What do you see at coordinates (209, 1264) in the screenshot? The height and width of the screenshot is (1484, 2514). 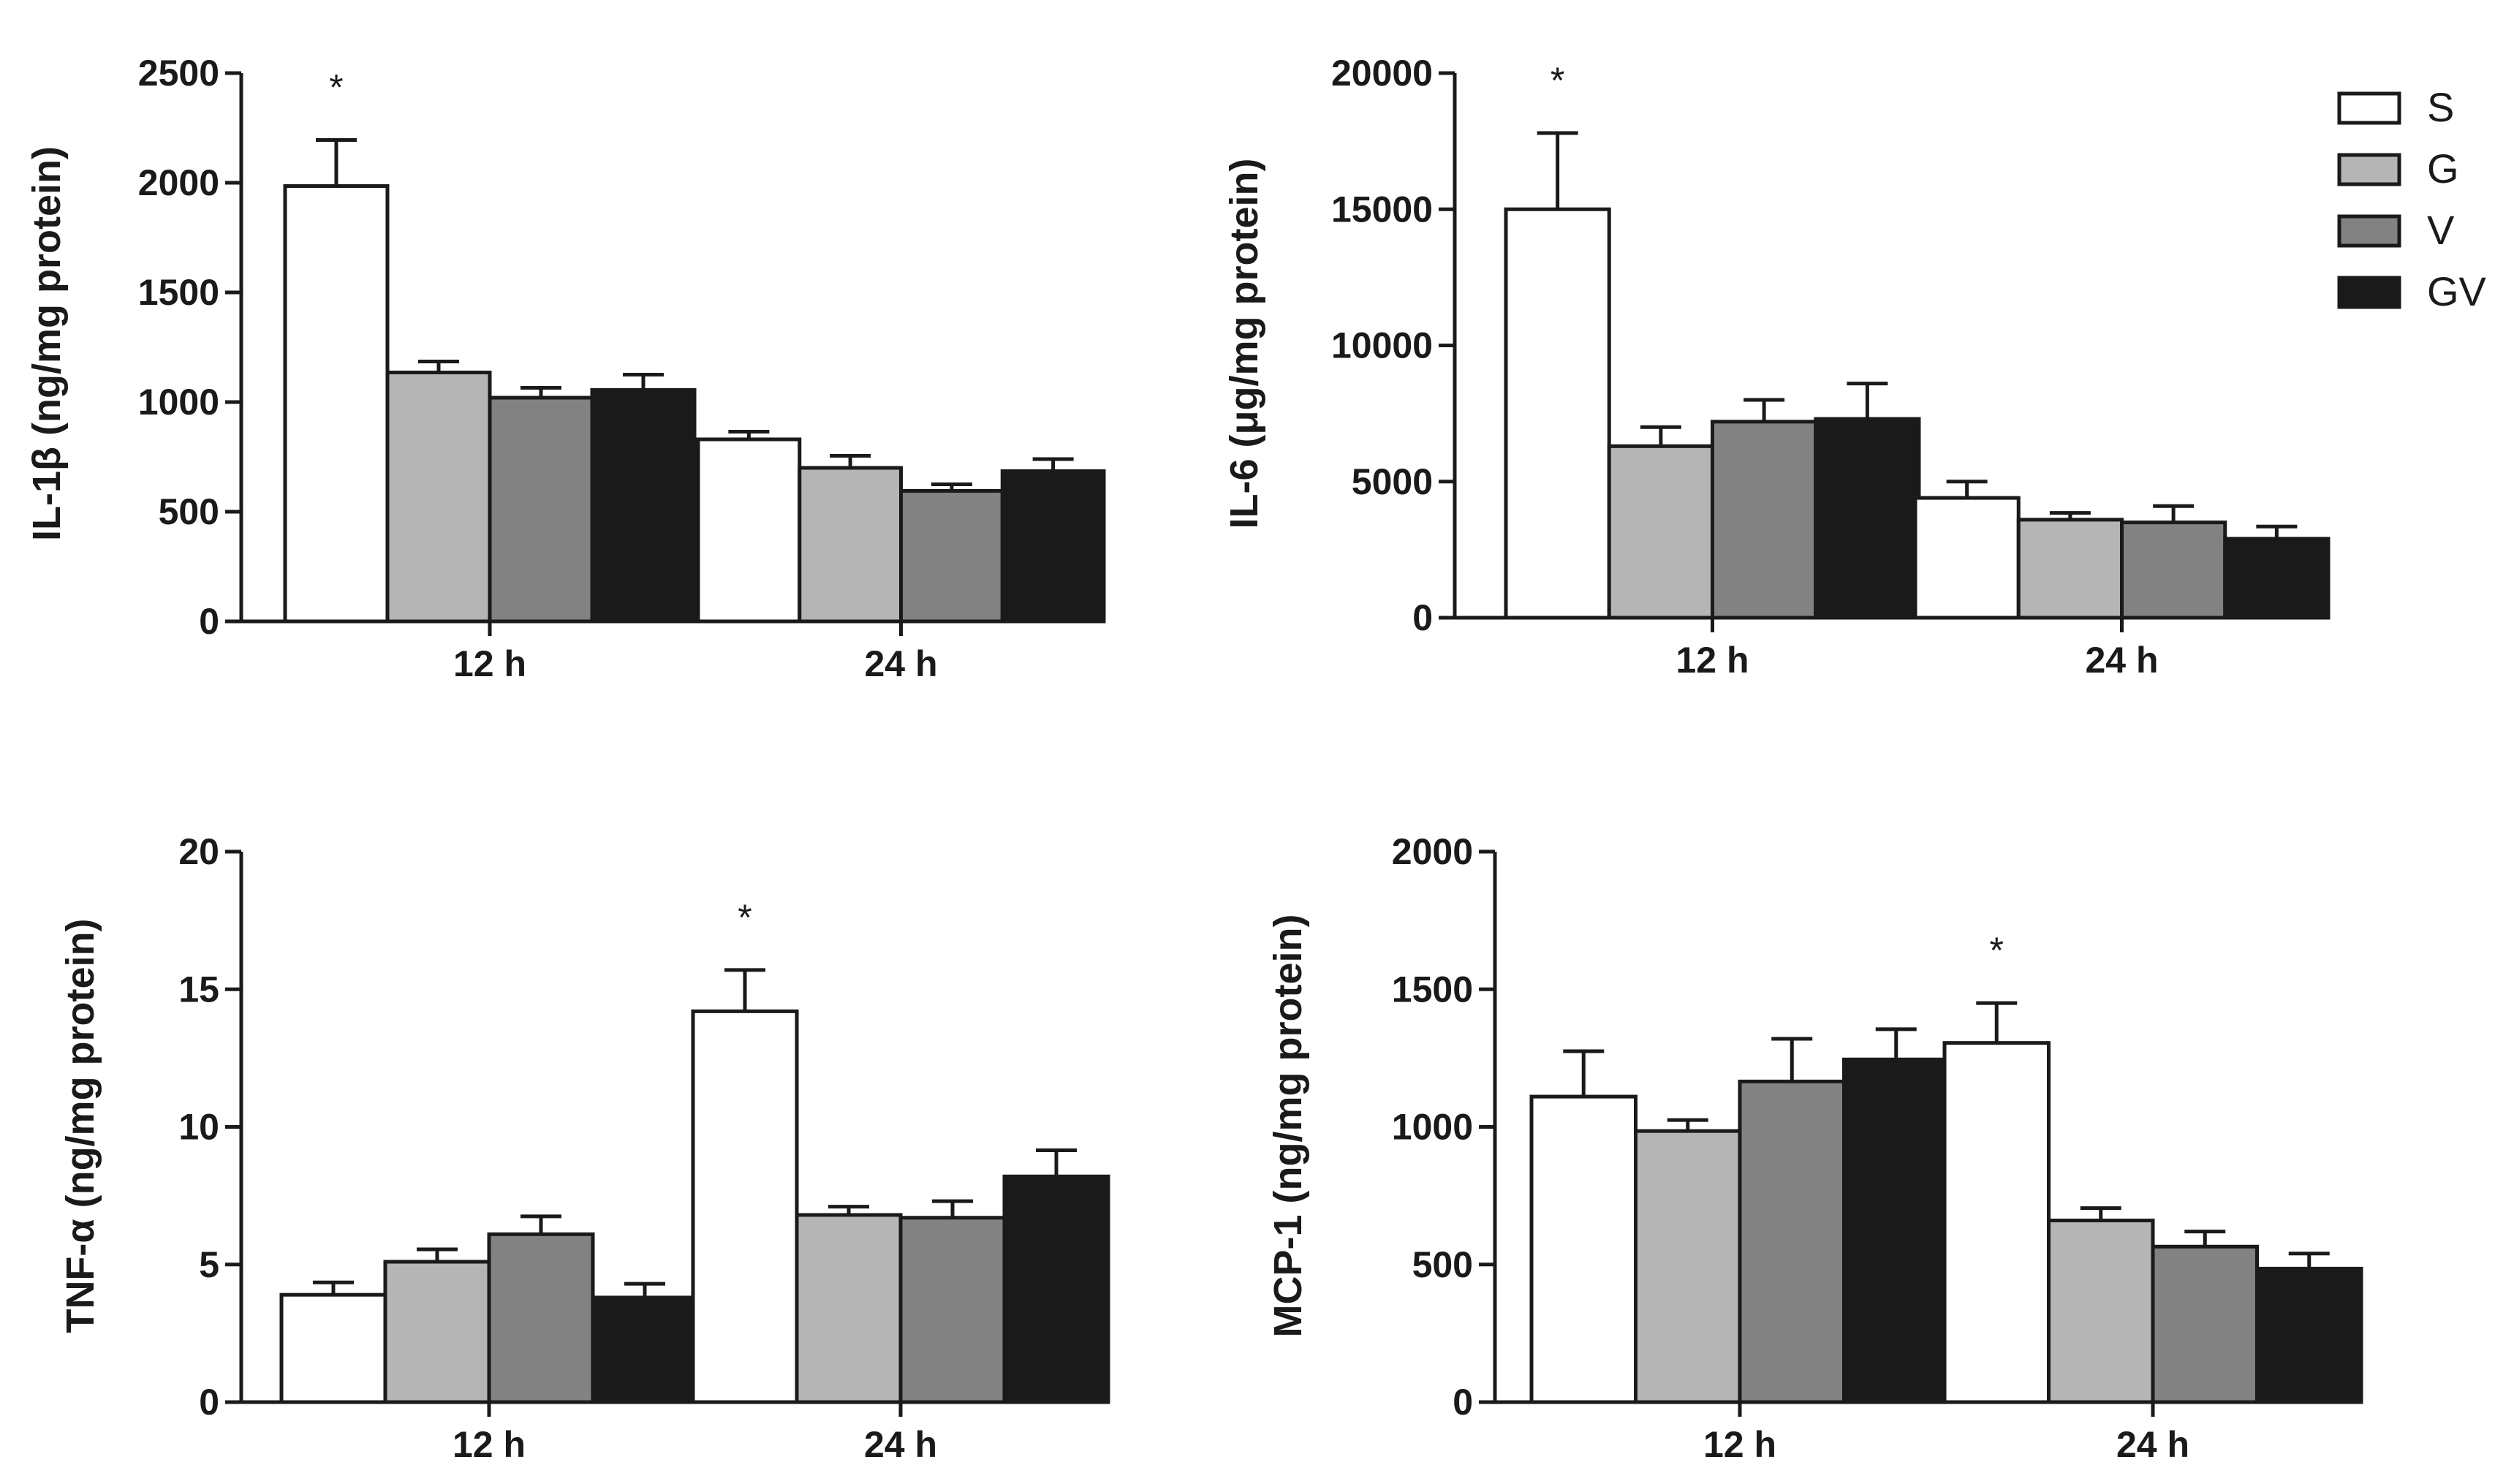 I see `y-tick-label: 5` at bounding box center [209, 1264].